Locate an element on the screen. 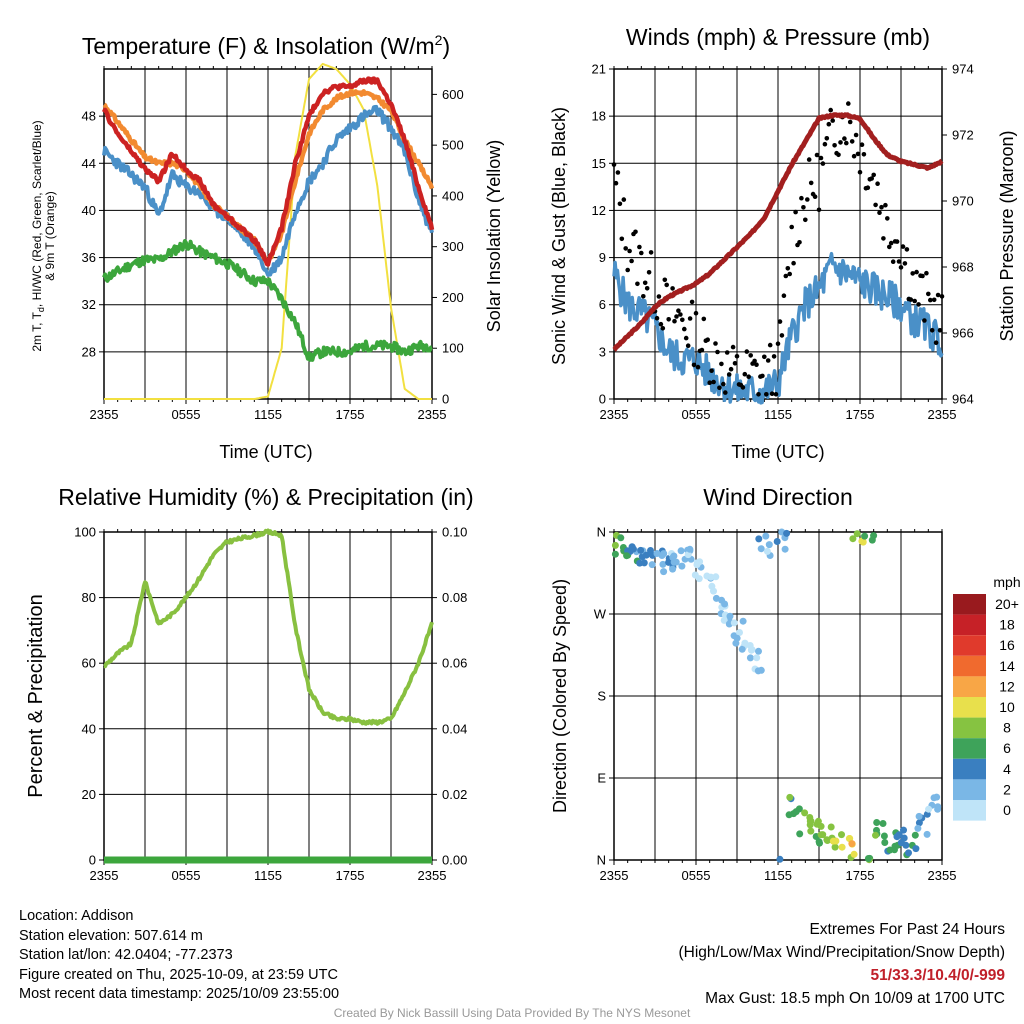  winds-series is located at coordinates (778, 253).